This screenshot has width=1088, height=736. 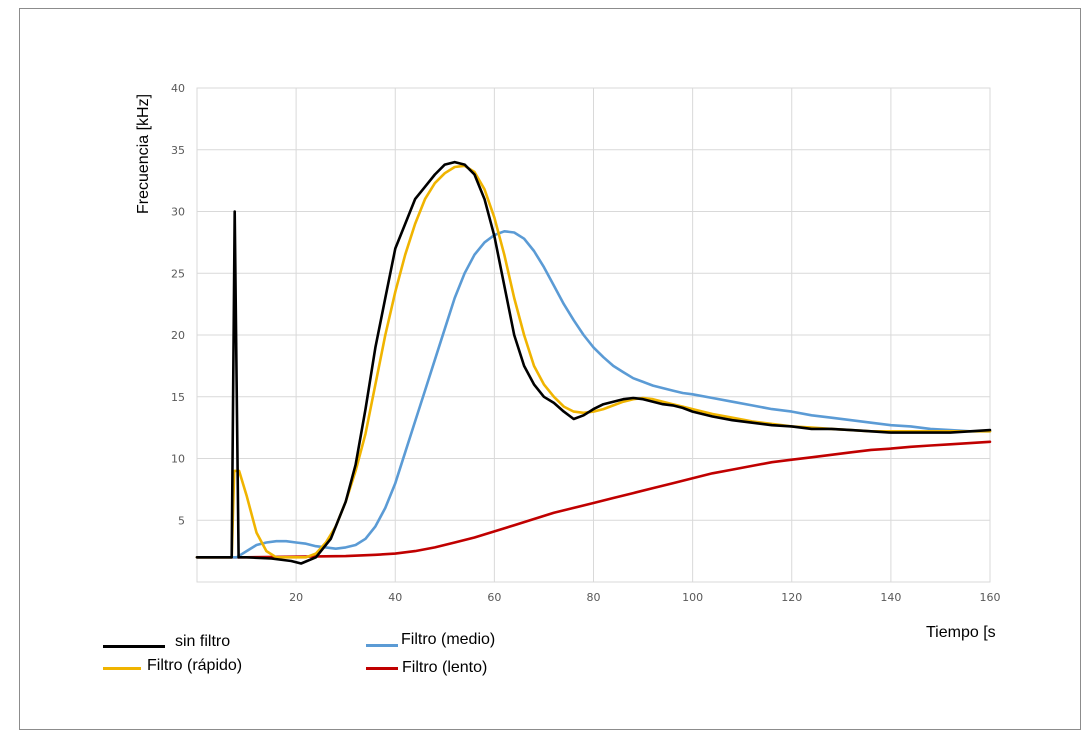 I want to click on series-line-filtro-lento, so click(x=593, y=499).